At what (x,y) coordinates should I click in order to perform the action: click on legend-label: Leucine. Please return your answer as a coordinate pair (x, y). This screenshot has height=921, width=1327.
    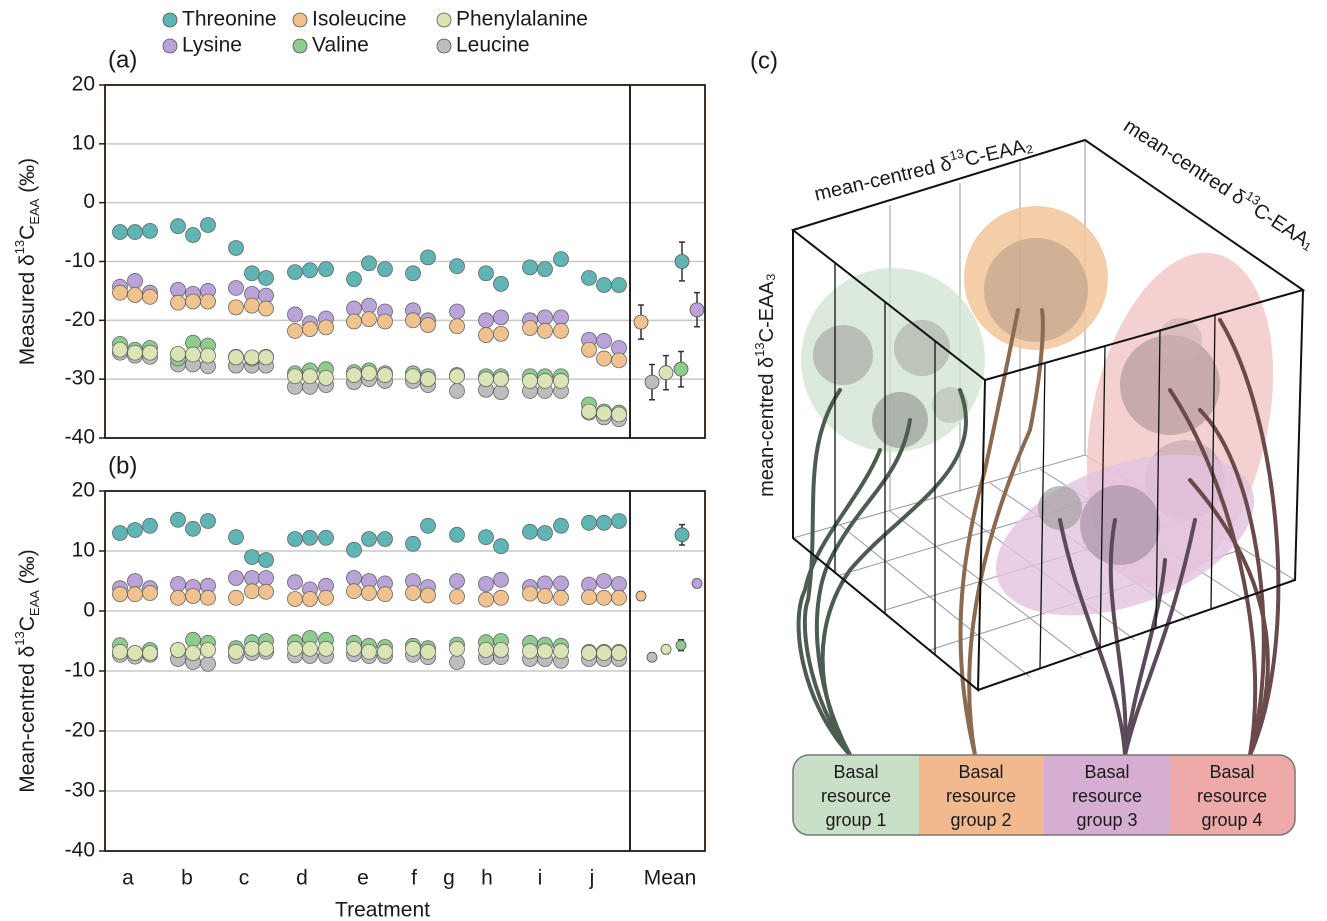
    Looking at the image, I should click on (493, 45).